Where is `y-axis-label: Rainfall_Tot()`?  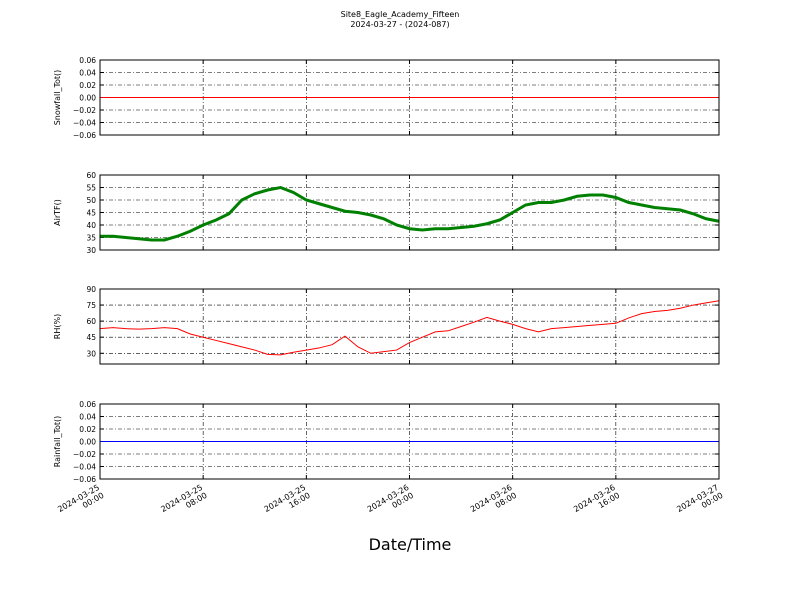
y-axis-label: Rainfall_Tot() is located at coordinates (57, 442).